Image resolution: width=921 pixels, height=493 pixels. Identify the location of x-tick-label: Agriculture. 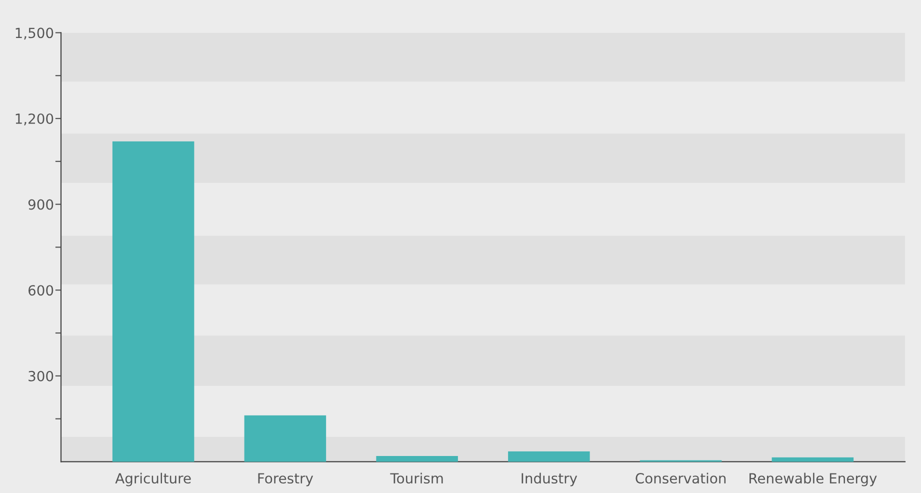
(153, 479).